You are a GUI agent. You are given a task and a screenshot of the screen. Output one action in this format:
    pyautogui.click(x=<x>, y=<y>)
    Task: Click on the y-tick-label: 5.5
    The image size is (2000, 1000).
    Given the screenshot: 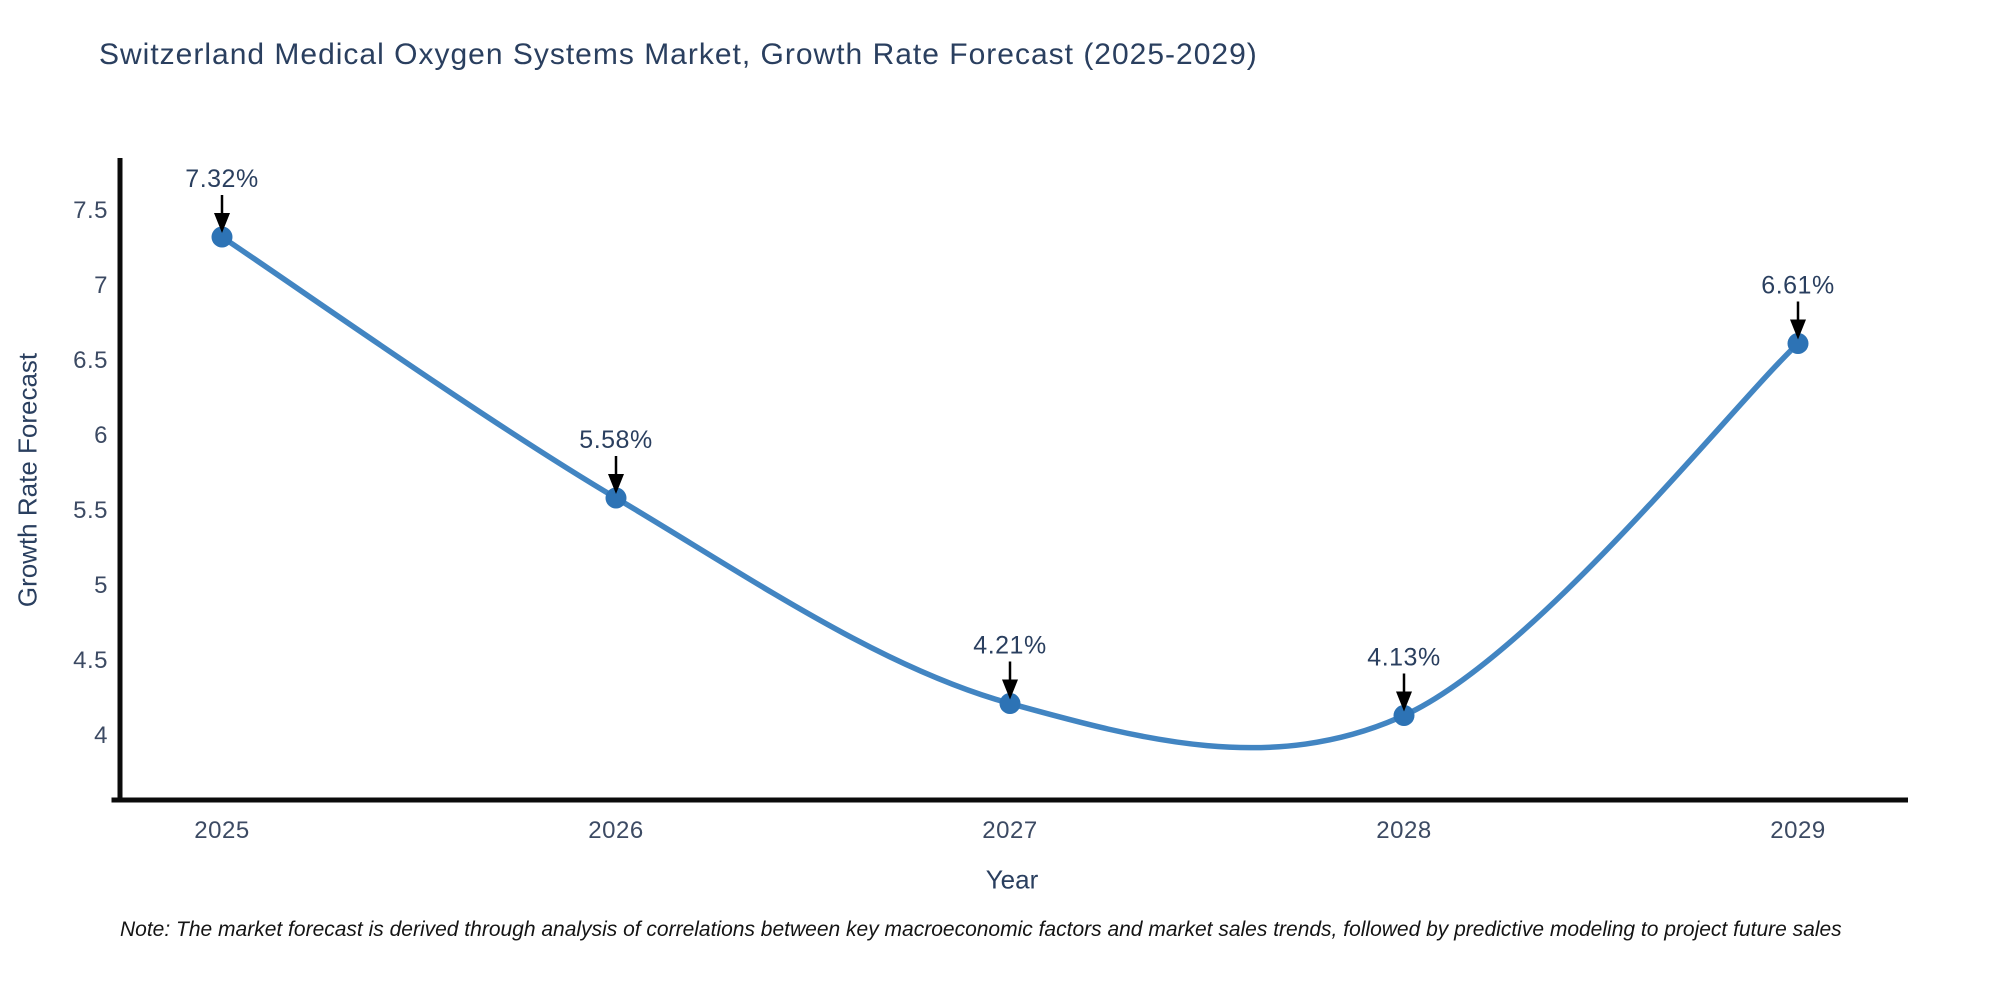 What is the action you would take?
    pyautogui.click(x=90, y=510)
    